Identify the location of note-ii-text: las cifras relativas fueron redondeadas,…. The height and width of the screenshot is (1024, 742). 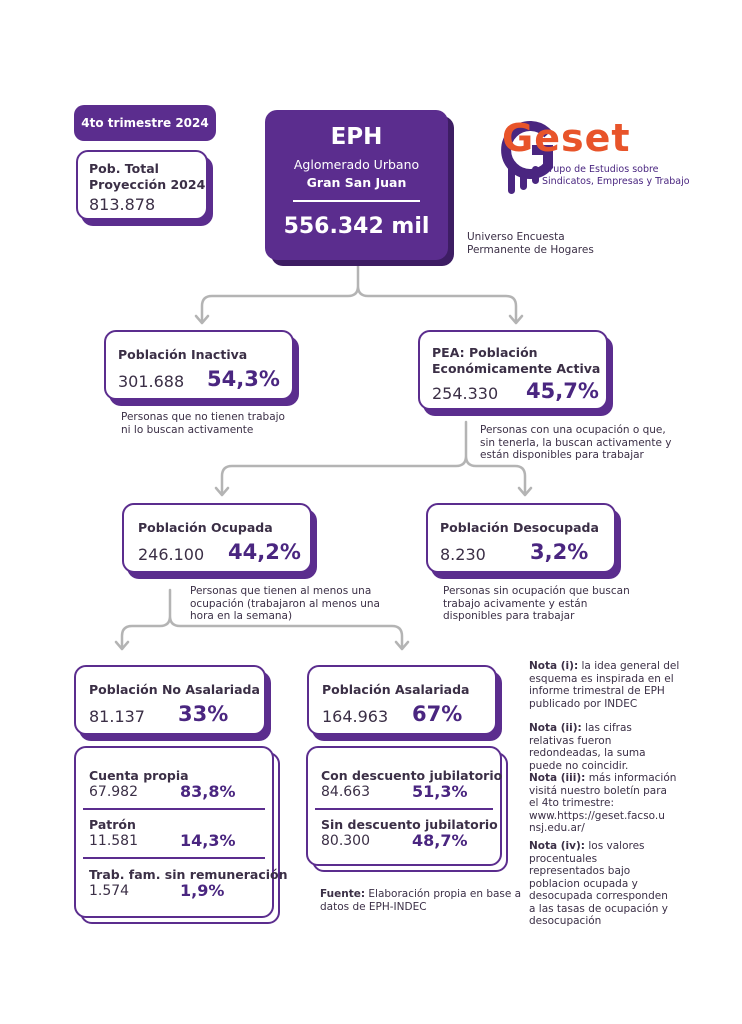
(587, 747).